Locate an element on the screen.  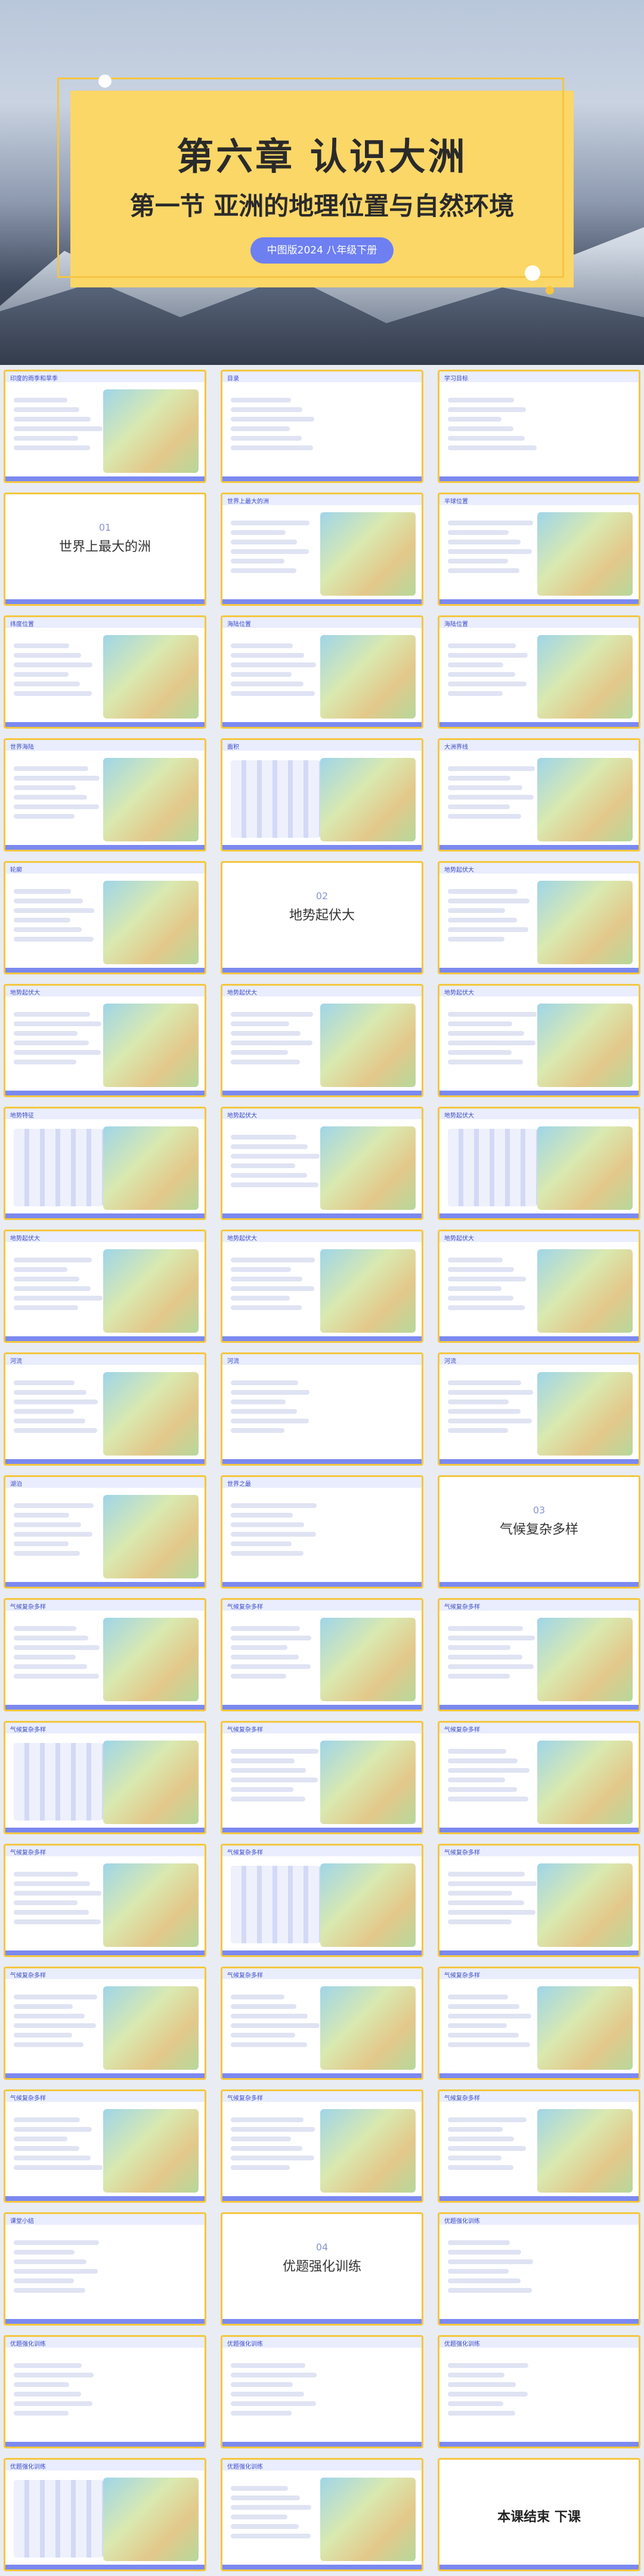
slide-thumbnail: 半球位置 is located at coordinates (539, 550).